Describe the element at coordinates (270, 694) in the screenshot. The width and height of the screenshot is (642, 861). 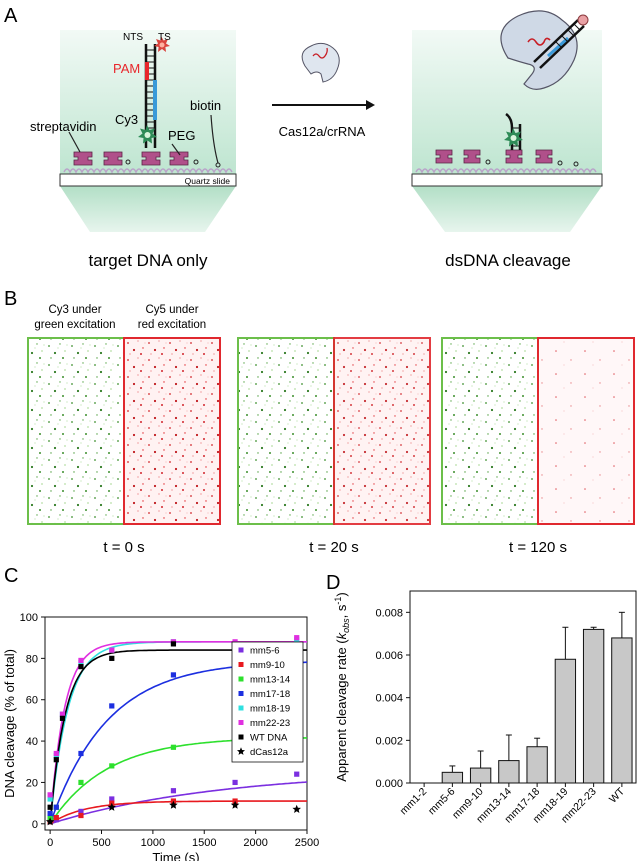
I see `legend-label: mm17-18` at that location.